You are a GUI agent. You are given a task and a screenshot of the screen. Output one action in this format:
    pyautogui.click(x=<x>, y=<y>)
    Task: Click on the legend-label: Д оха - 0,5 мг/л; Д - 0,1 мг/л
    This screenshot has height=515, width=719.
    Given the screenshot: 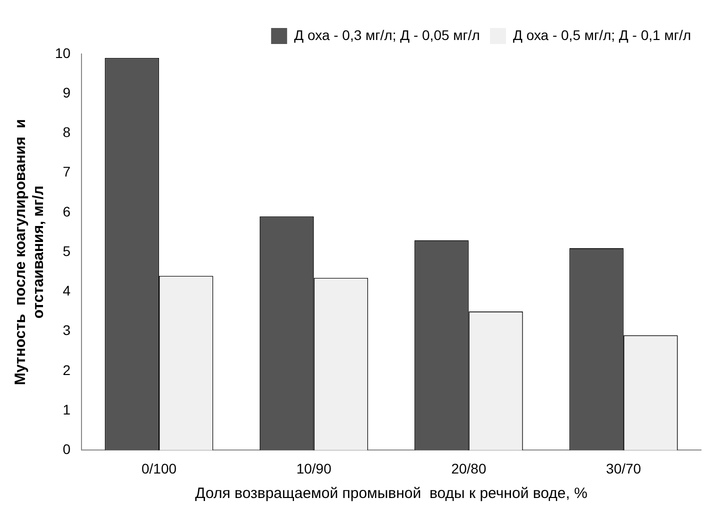 What is the action you would take?
    pyautogui.click(x=602, y=34)
    